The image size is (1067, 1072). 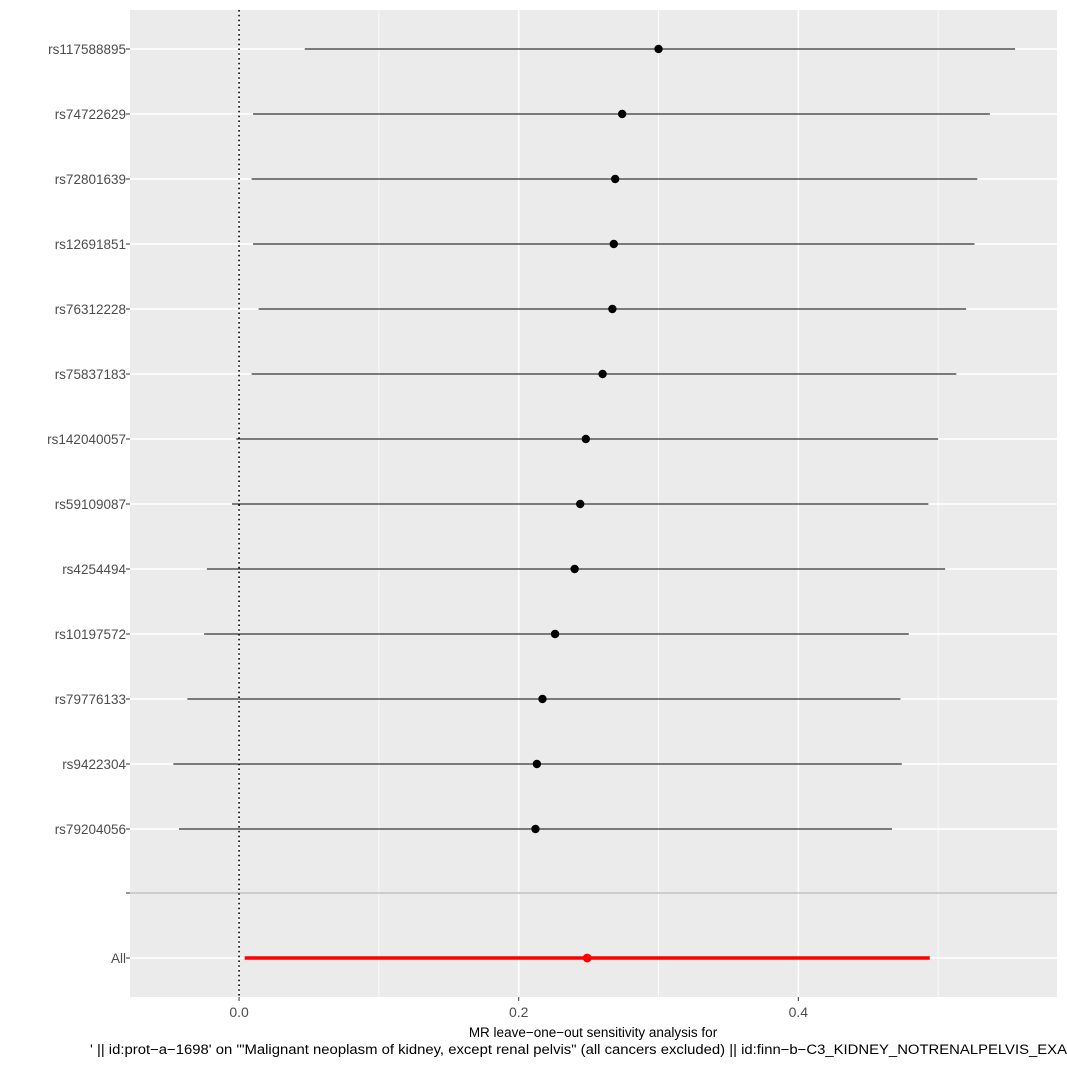 I want to click on y-tick-label: rs74722629, so click(x=90, y=114).